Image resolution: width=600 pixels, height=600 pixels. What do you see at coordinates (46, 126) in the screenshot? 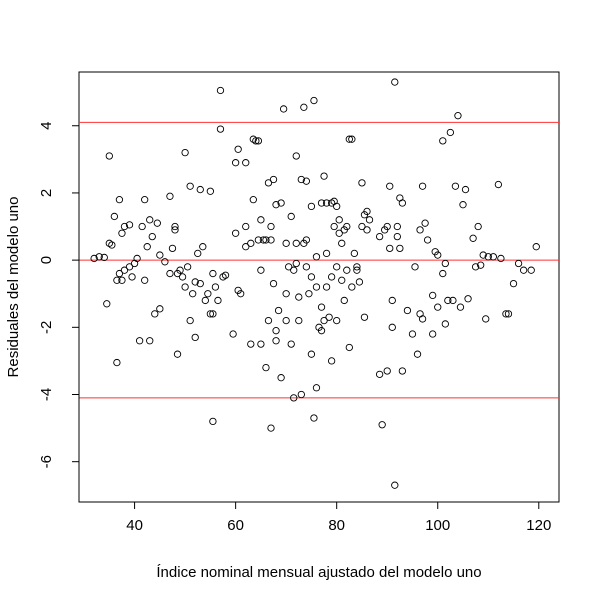
I see `y-tick-label: 4` at bounding box center [46, 126].